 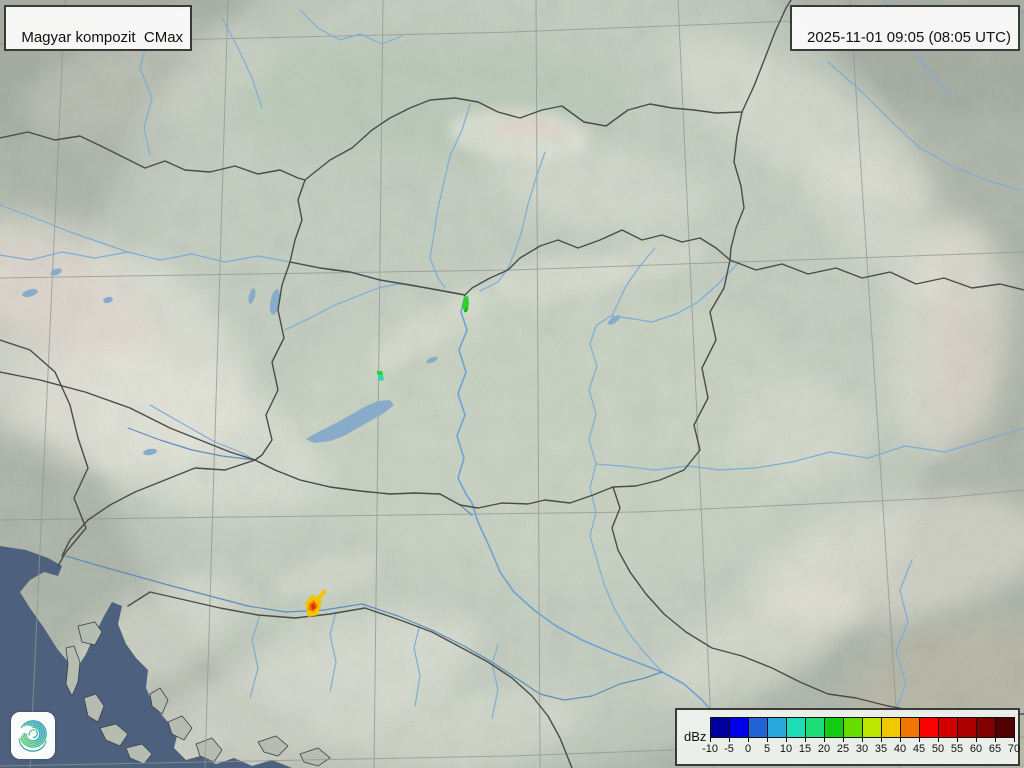 I want to click on echo-transdanubia-green, so click(x=380, y=373).